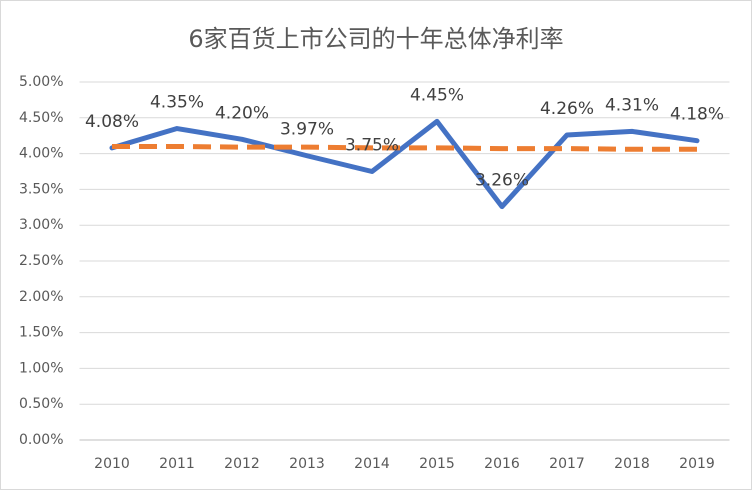 The height and width of the screenshot is (490, 752). I want to click on y-tick-label: 4.00%, so click(41, 154).